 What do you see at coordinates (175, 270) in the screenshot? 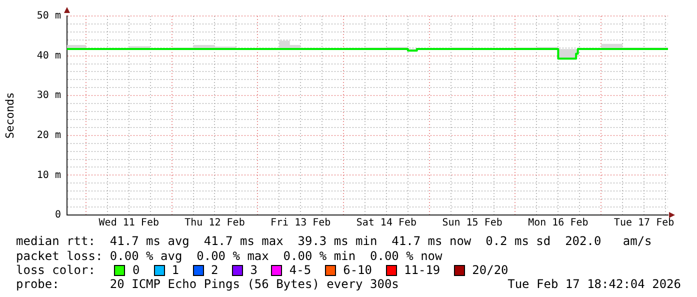
I see `text: 1` at bounding box center [175, 270].